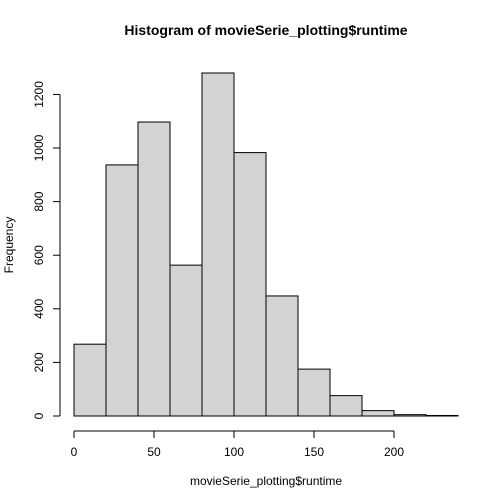 The width and height of the screenshot is (504, 504). I want to click on y-tick-label: 800, so click(39, 201).